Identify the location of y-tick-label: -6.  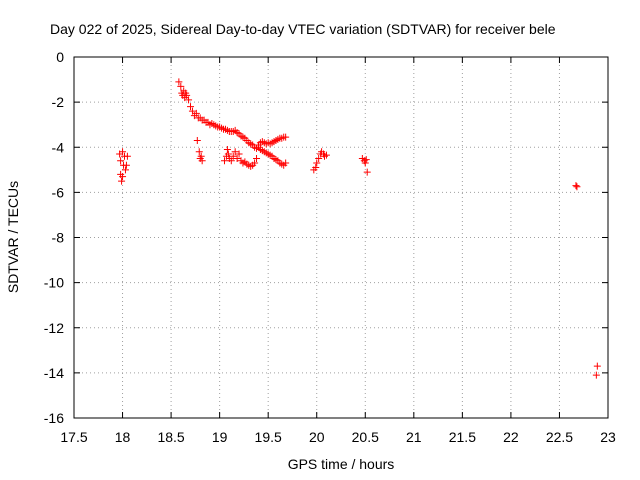
(58, 192).